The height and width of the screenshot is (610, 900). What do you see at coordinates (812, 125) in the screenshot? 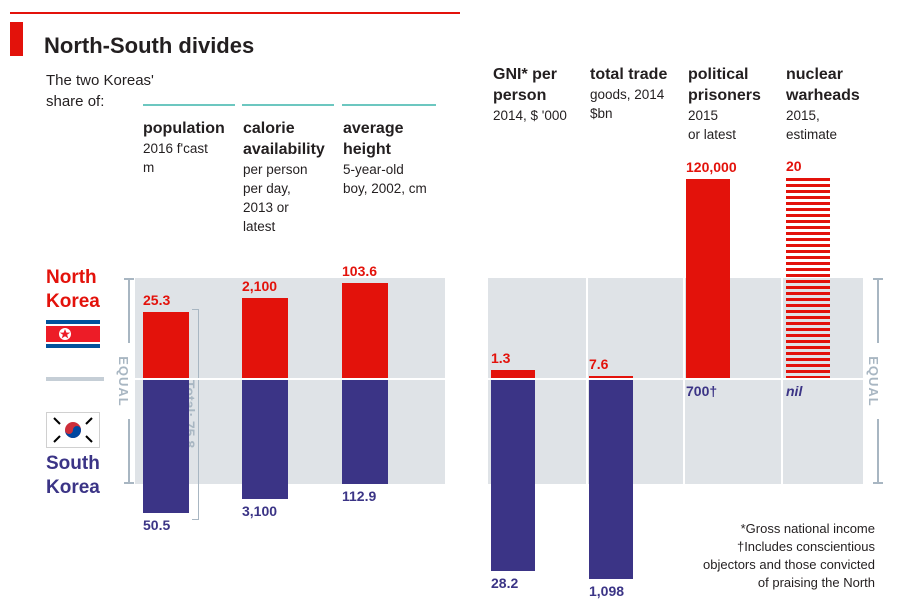
I see `units-warheads: 2015, estimate` at bounding box center [812, 125].